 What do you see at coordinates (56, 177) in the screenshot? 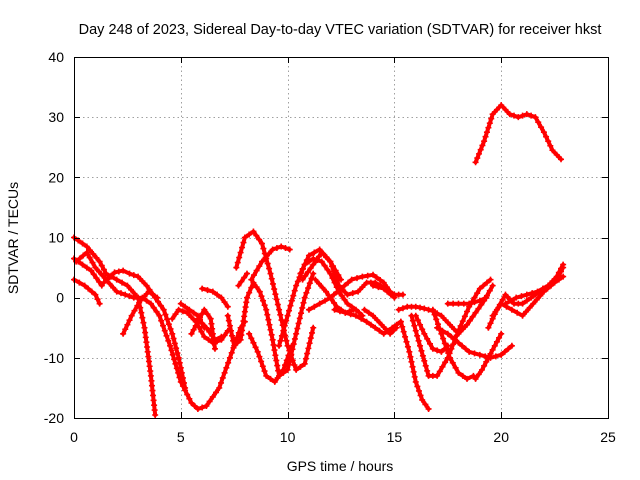
I see `y-tick-label: 20` at bounding box center [56, 177].